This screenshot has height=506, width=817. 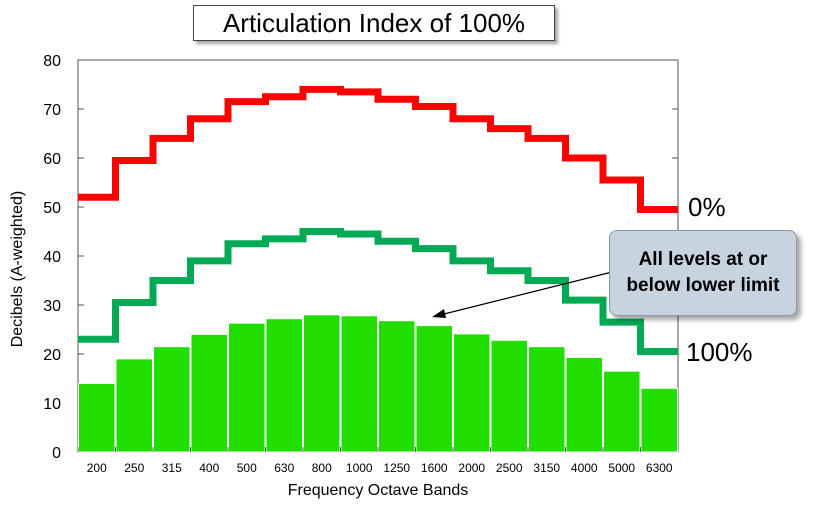 What do you see at coordinates (374, 23) in the screenshot?
I see `chart-title: Articulation Index of 100%` at bounding box center [374, 23].